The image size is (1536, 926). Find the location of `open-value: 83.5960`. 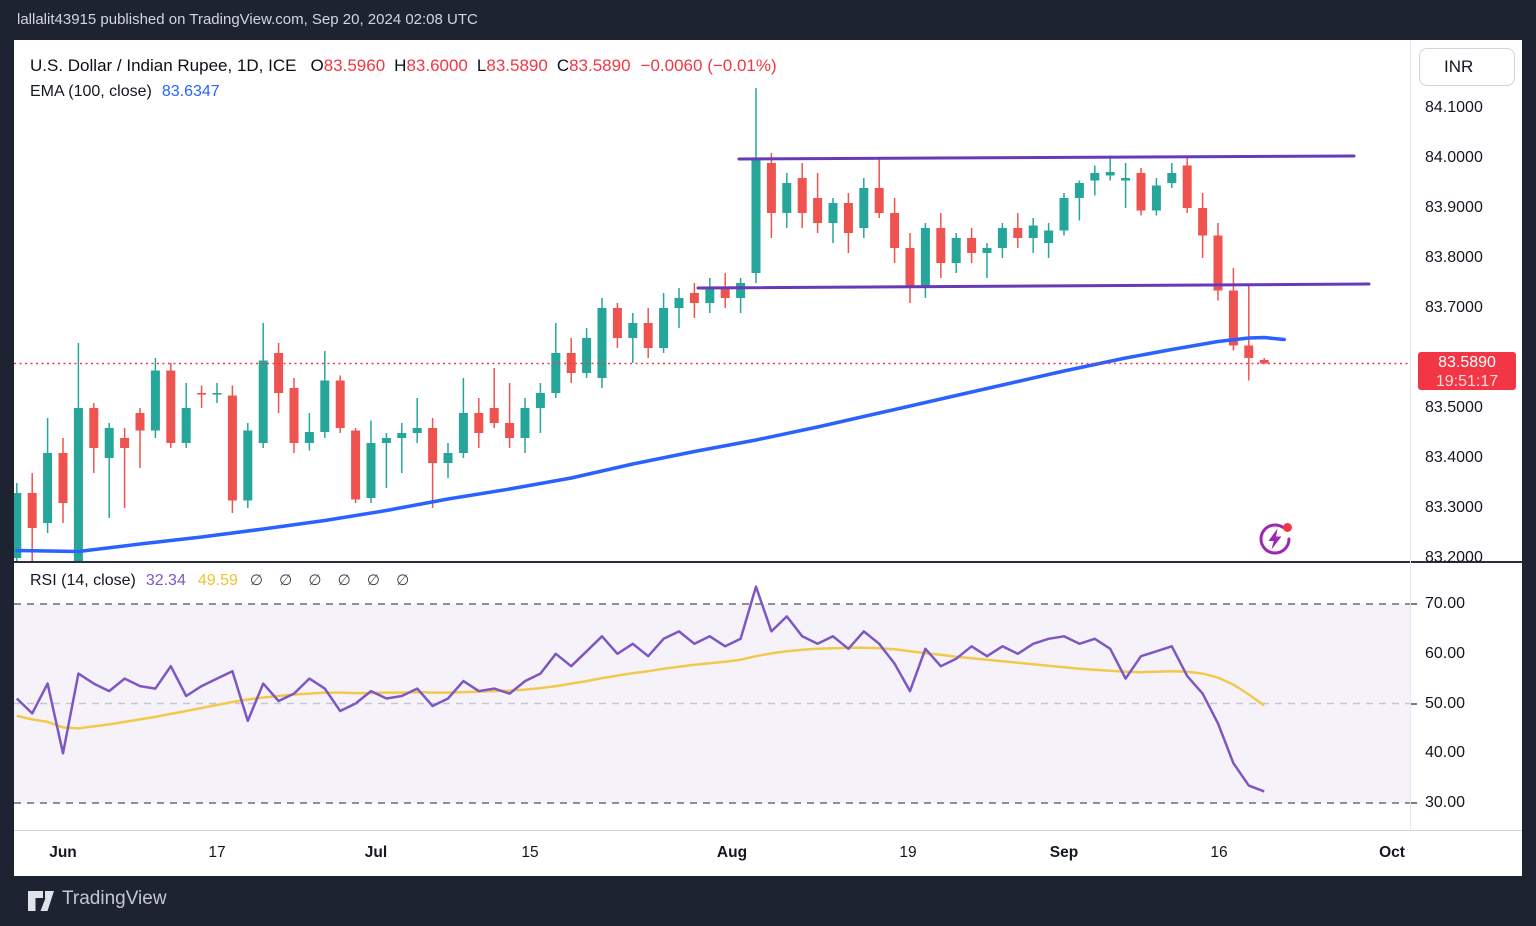

open-value: 83.5960 is located at coordinates (354, 65).